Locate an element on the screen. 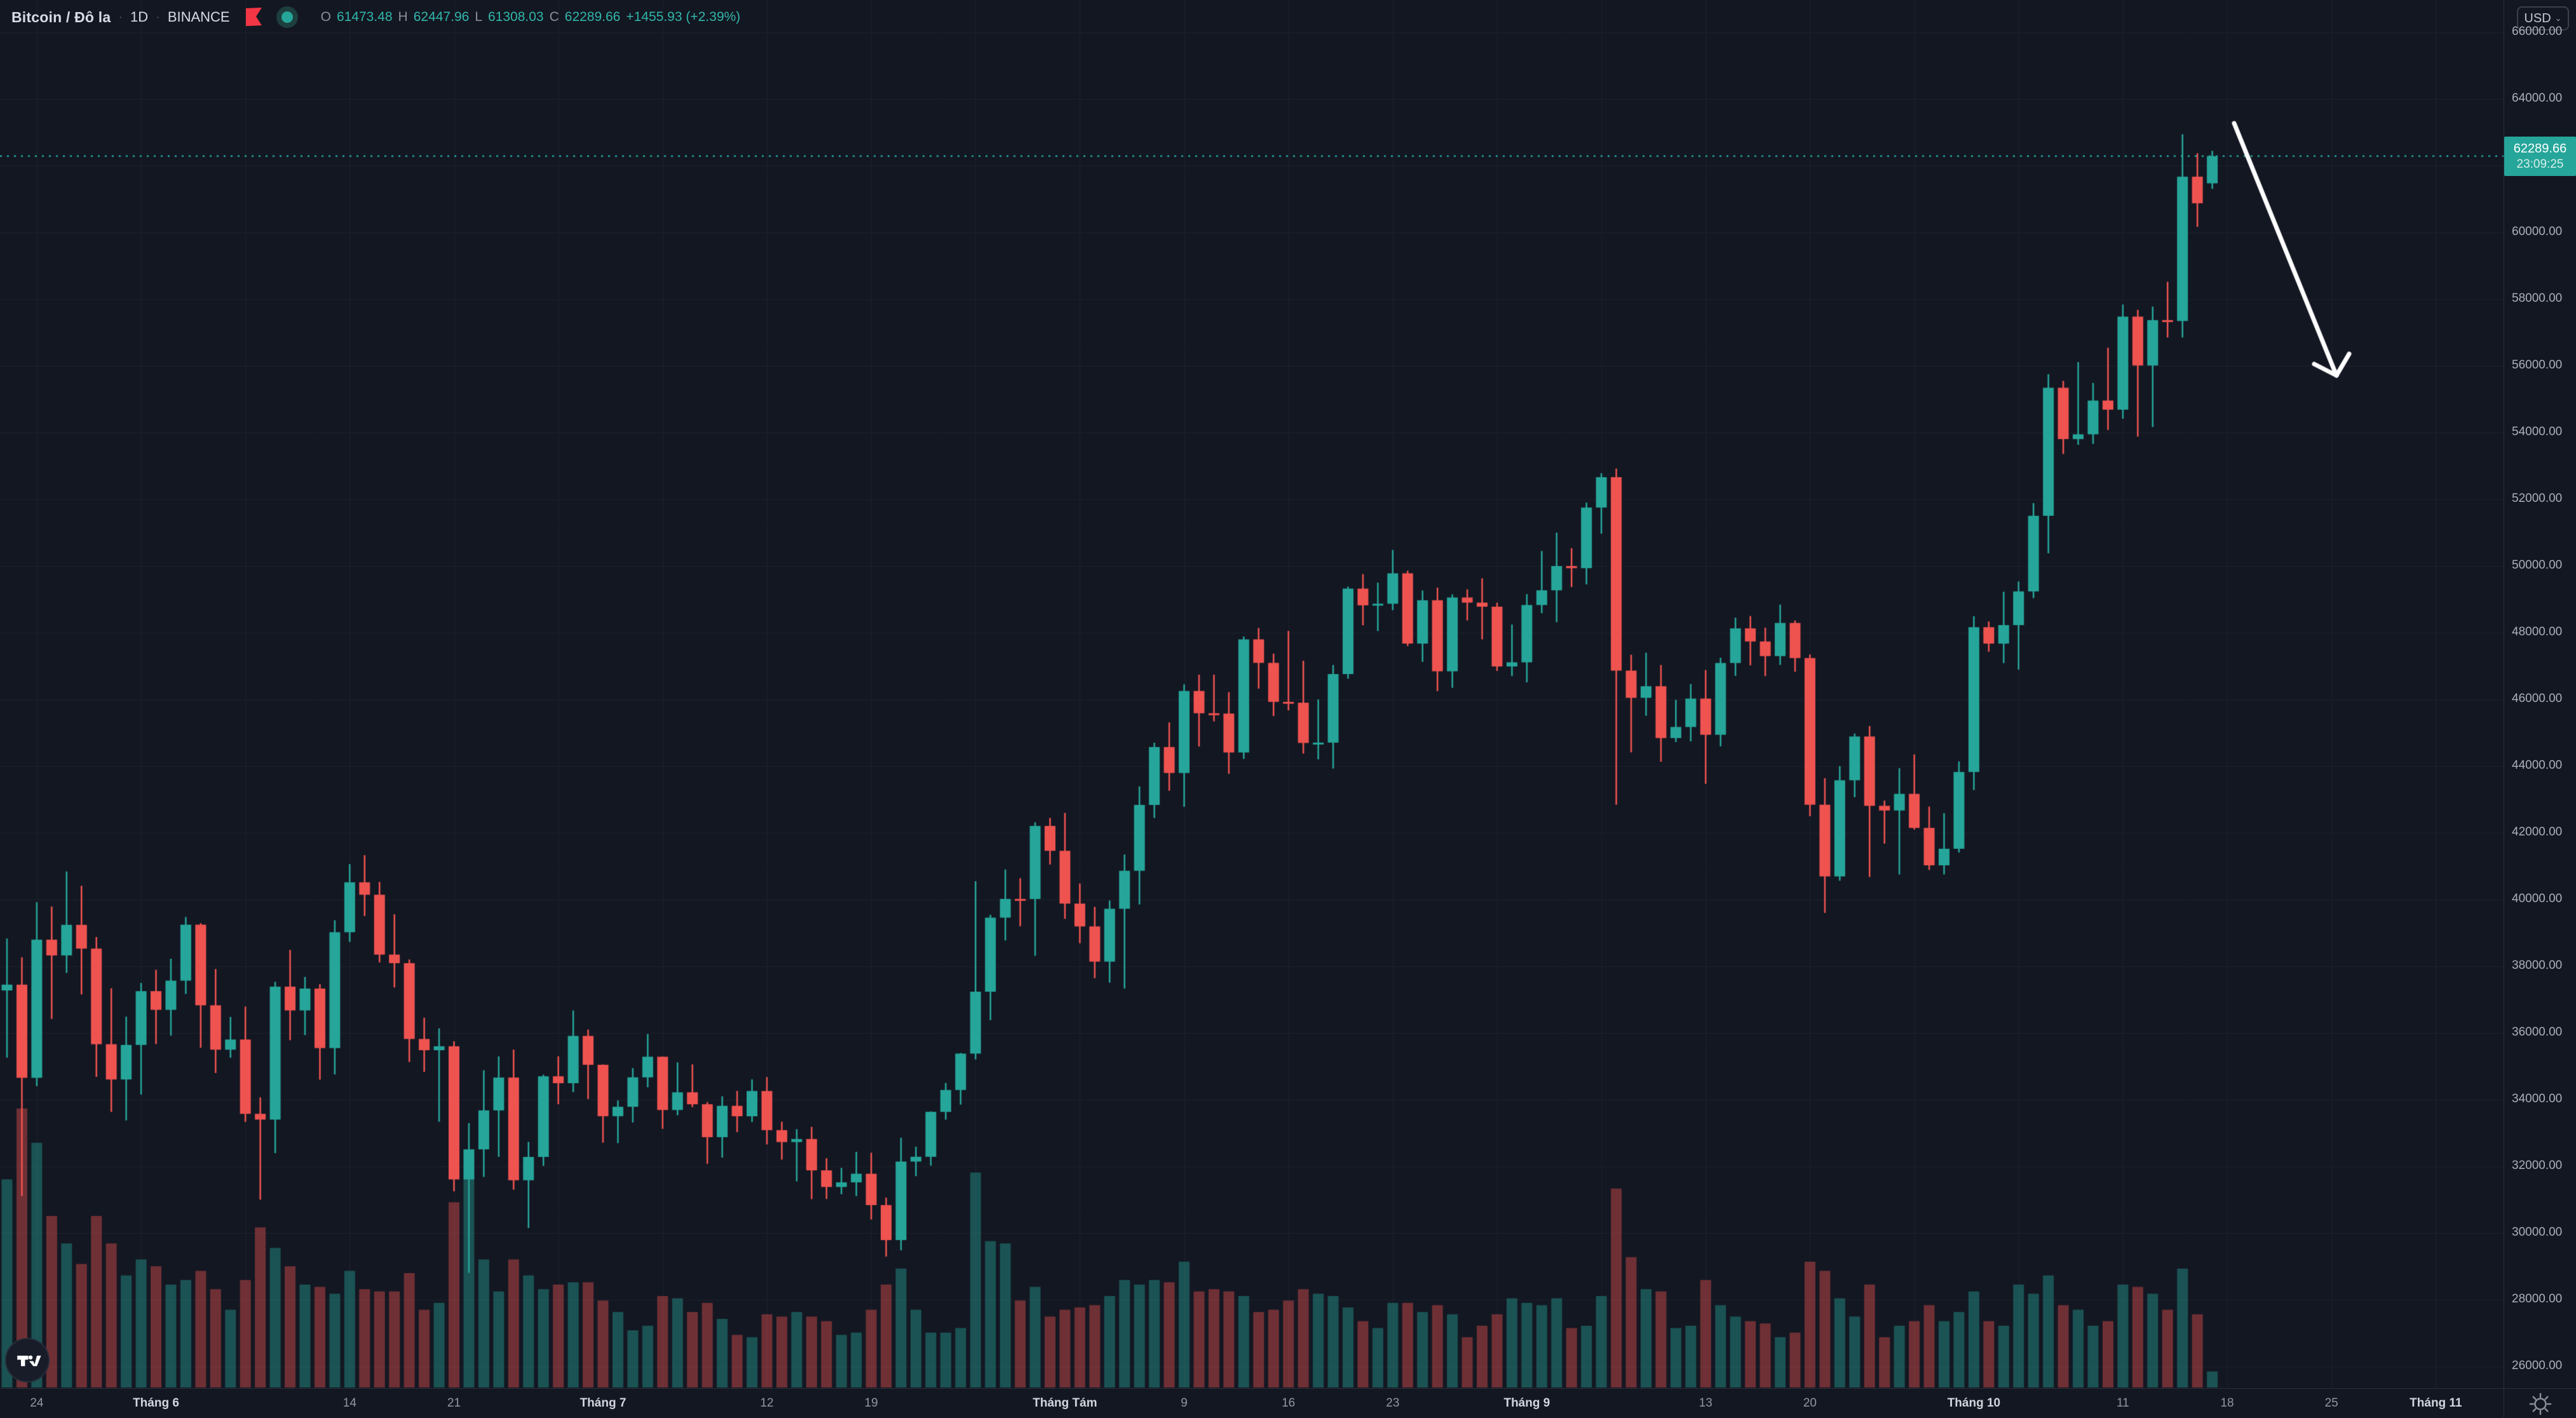 This screenshot has height=1418, width=2576. price-axis-label: 56000.00 is located at coordinates (2537, 365).